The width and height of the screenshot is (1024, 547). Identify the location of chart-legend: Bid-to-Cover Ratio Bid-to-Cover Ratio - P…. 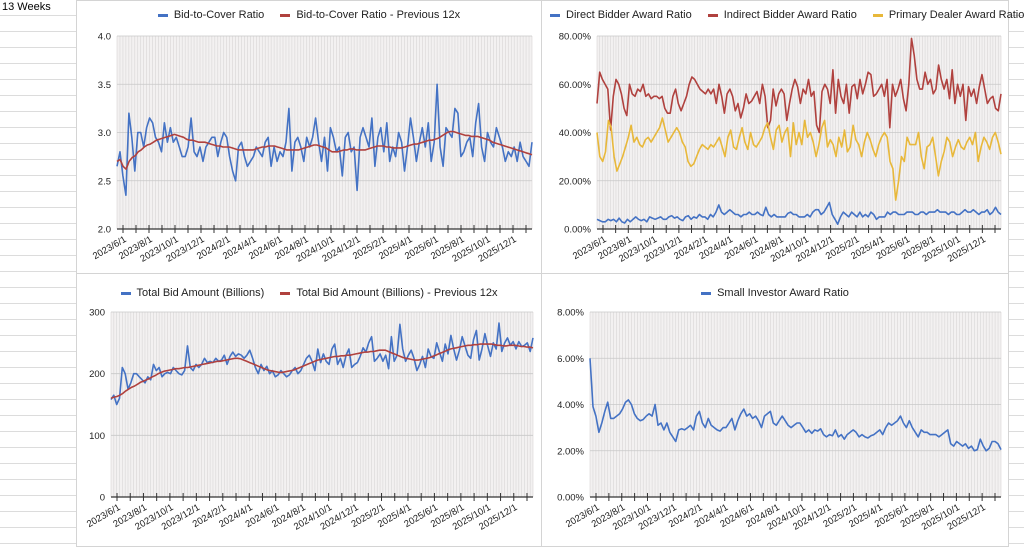
(309, 15).